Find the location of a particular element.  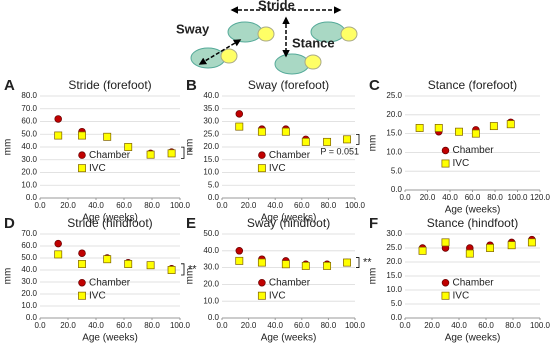

y-tick-label: 70.0 is located at coordinates (29, 108).